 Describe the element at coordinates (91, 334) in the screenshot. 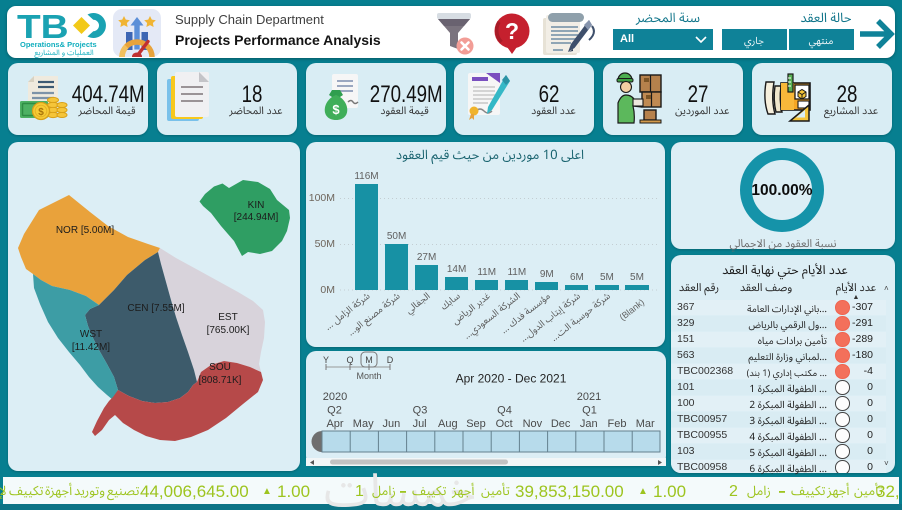

I see `svg-text: WST` at that location.